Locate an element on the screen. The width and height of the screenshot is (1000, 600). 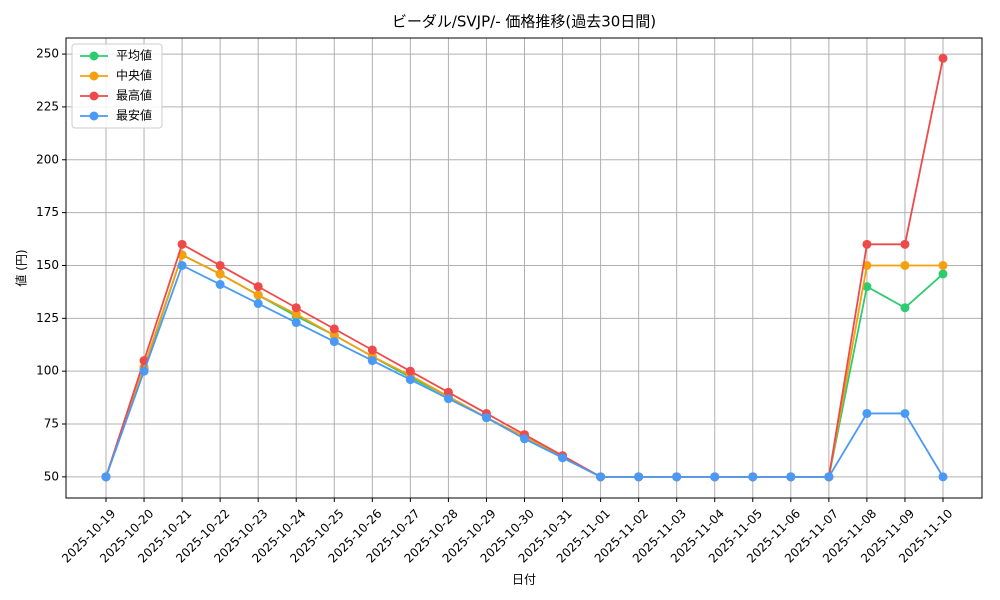
y-tick-label: 200 is located at coordinates (47, 159).